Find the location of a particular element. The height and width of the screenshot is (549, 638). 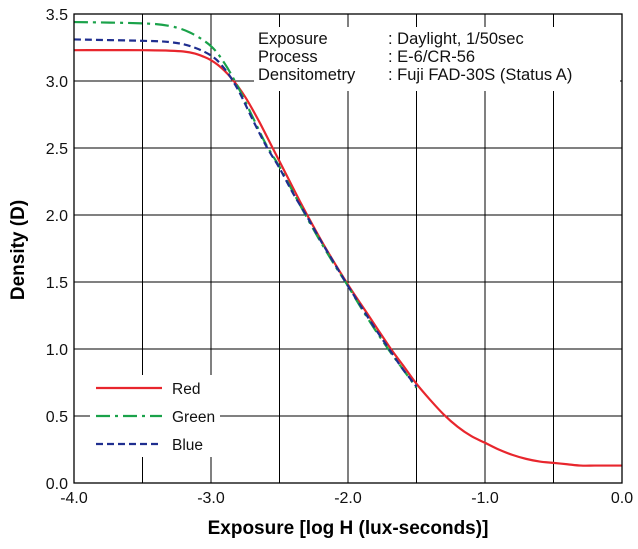

y-tick-label: 1.5 is located at coordinates (57, 283).